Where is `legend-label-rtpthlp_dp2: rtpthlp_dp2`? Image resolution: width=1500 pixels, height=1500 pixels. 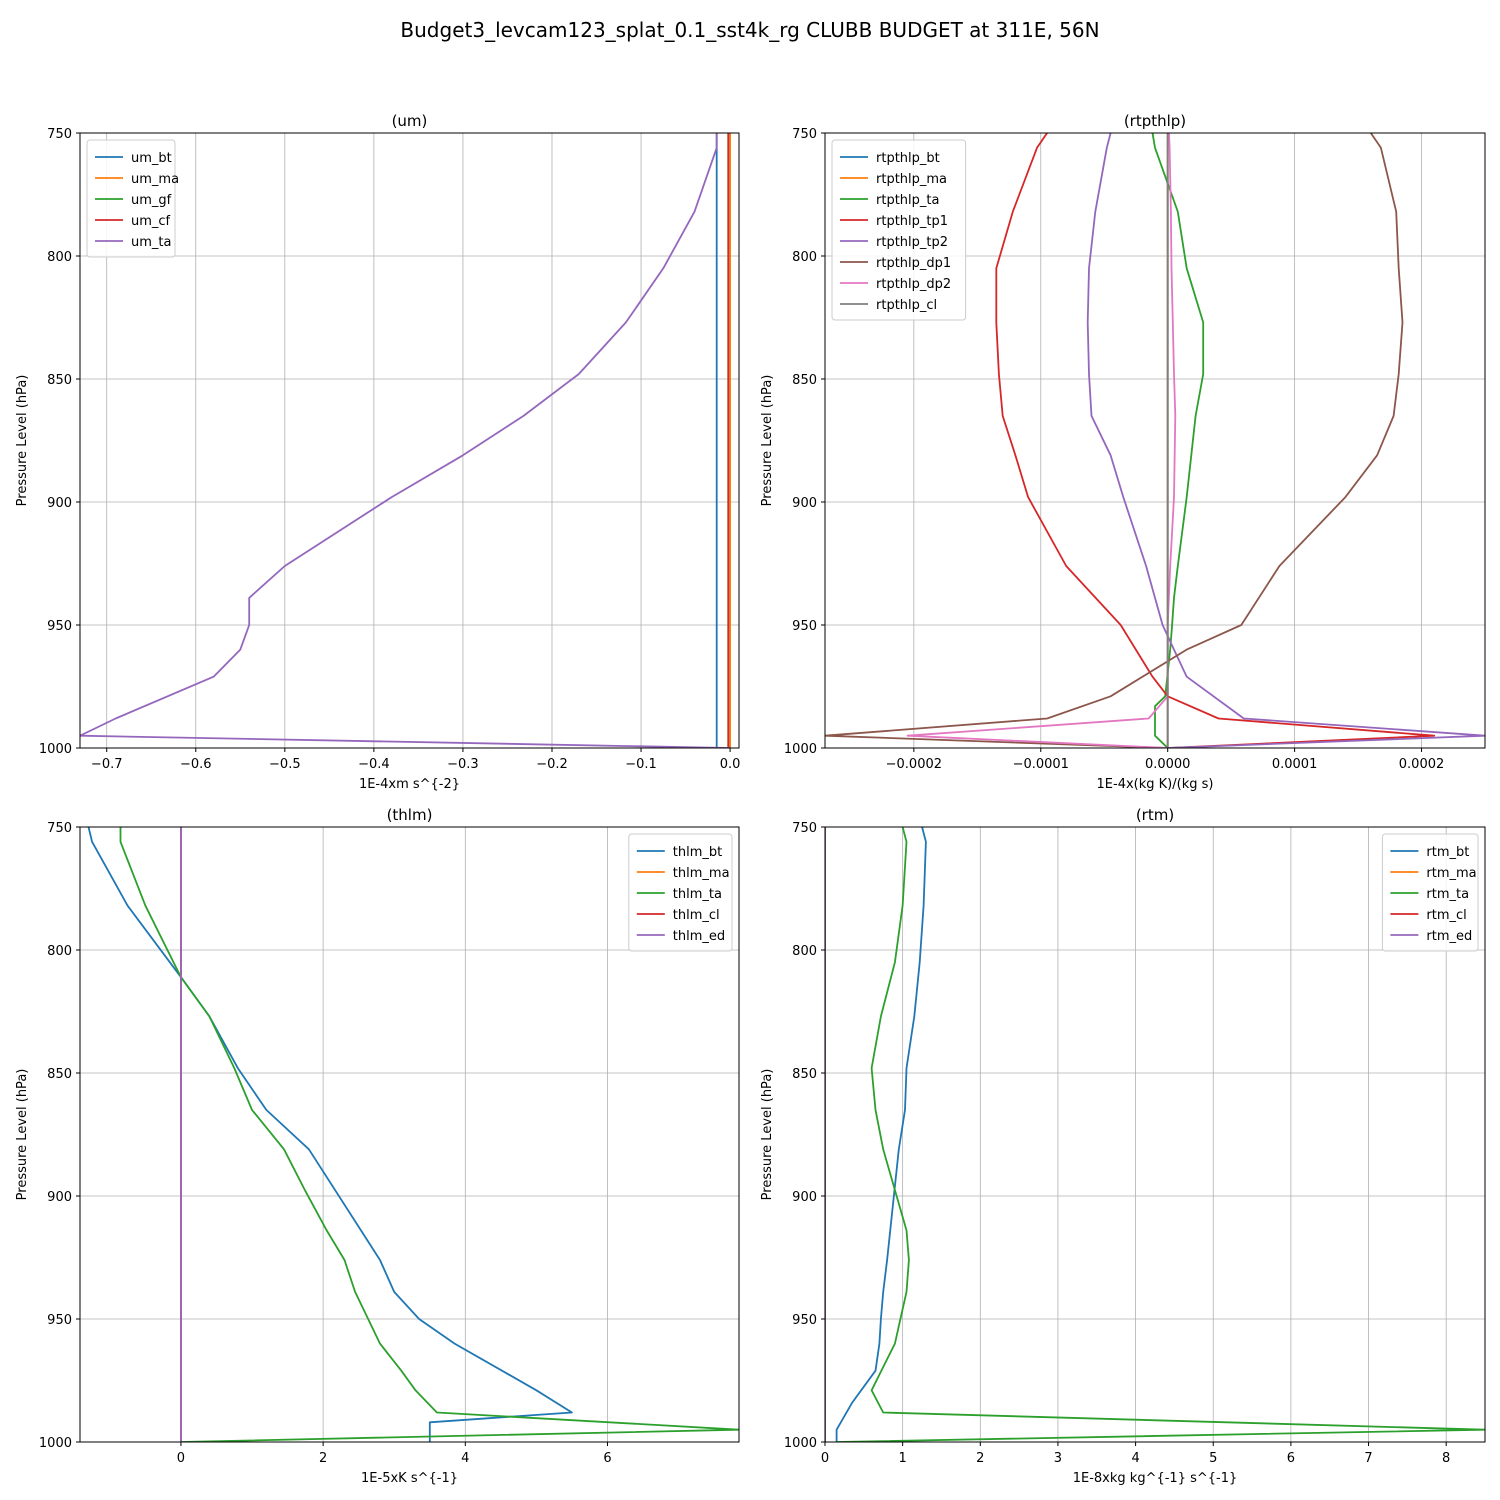 legend-label-rtpthlp_dp2: rtpthlp_dp2 is located at coordinates (913, 284).